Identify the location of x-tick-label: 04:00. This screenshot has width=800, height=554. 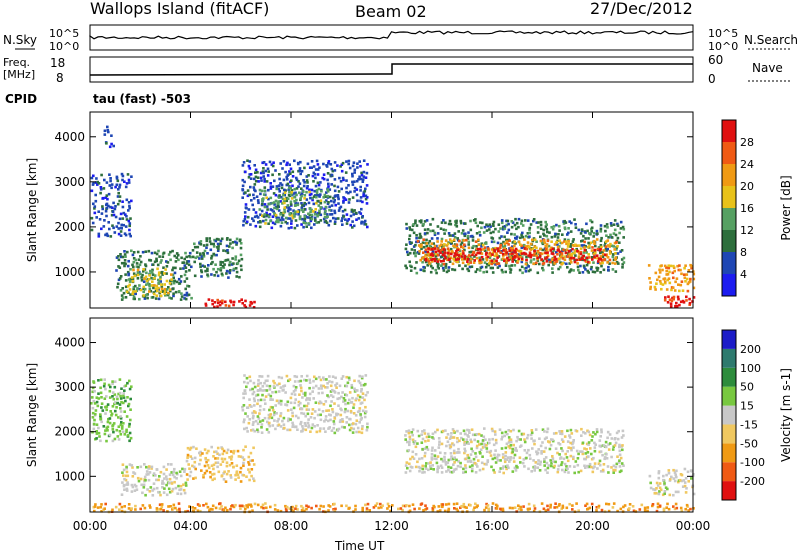
(190, 526).